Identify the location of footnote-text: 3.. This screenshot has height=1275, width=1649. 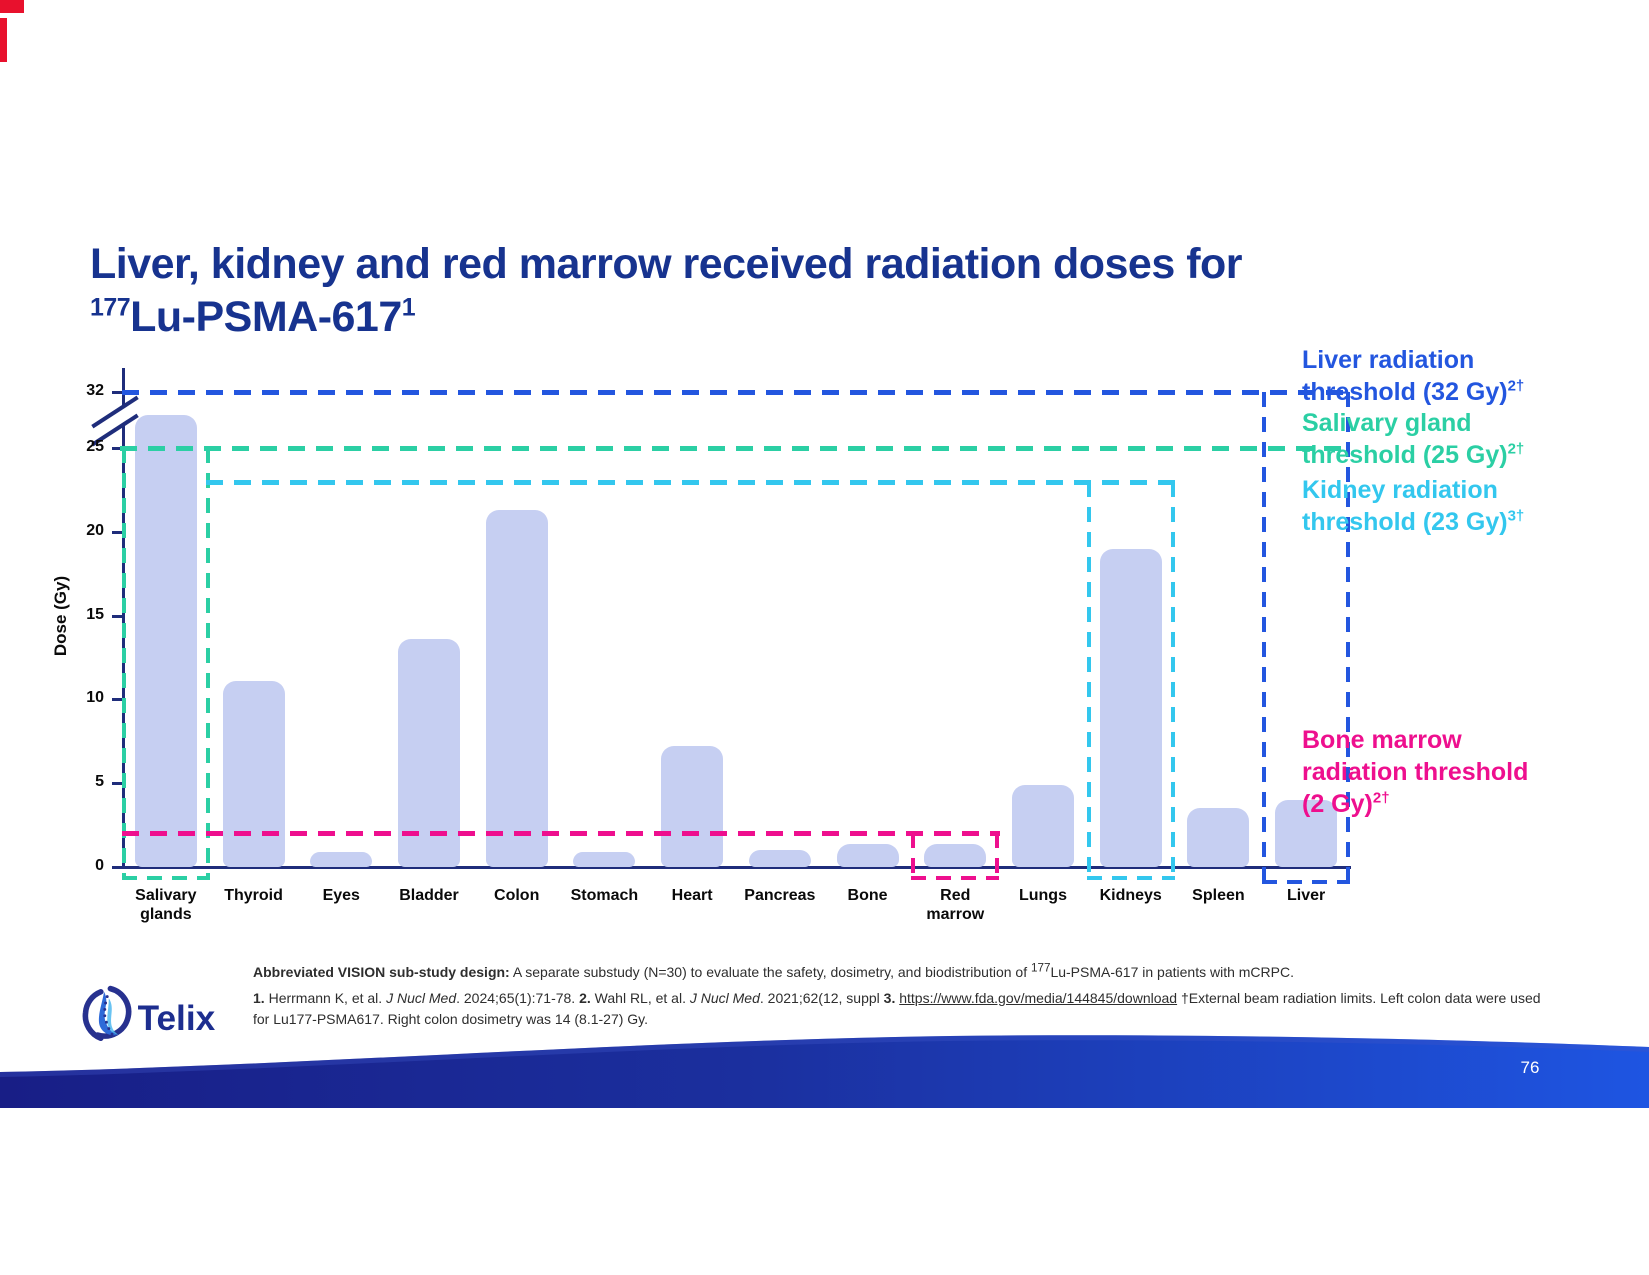
(889, 998).